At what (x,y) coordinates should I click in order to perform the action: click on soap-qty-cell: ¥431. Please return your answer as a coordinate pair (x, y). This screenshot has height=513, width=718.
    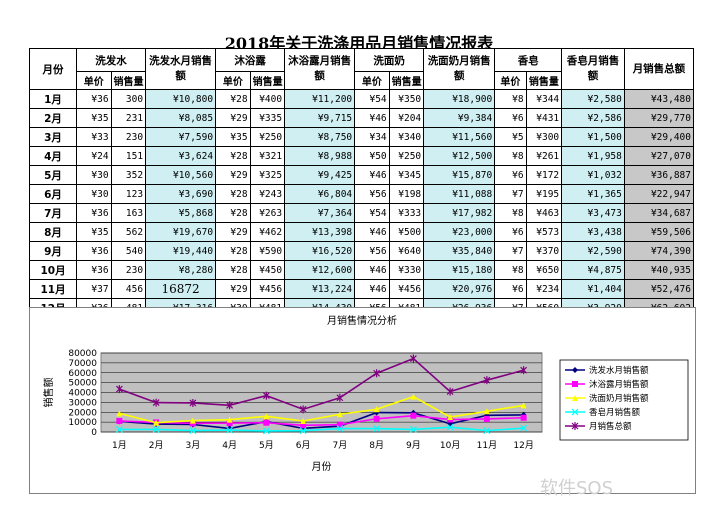
    Looking at the image, I should click on (544, 118).